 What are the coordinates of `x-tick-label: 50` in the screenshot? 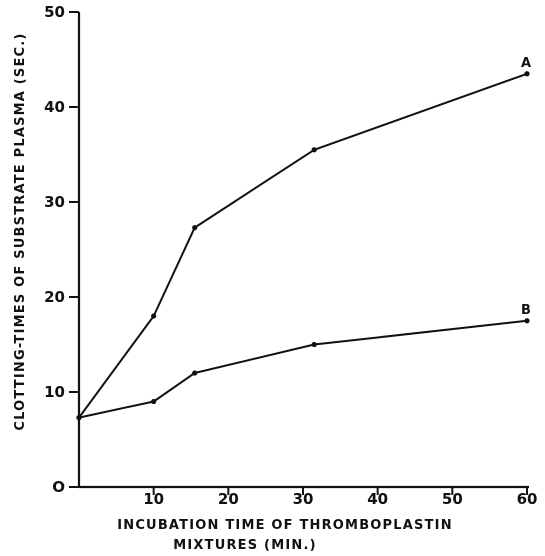 It's located at (452, 499).